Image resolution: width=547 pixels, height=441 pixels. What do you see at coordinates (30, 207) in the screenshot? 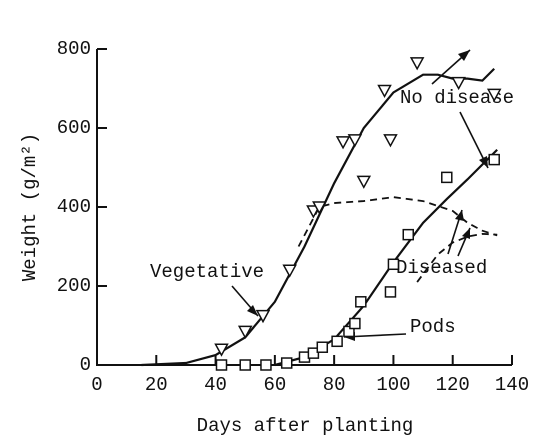
I see `y-axis-label: Weight (g/m²)` at bounding box center [30, 207].